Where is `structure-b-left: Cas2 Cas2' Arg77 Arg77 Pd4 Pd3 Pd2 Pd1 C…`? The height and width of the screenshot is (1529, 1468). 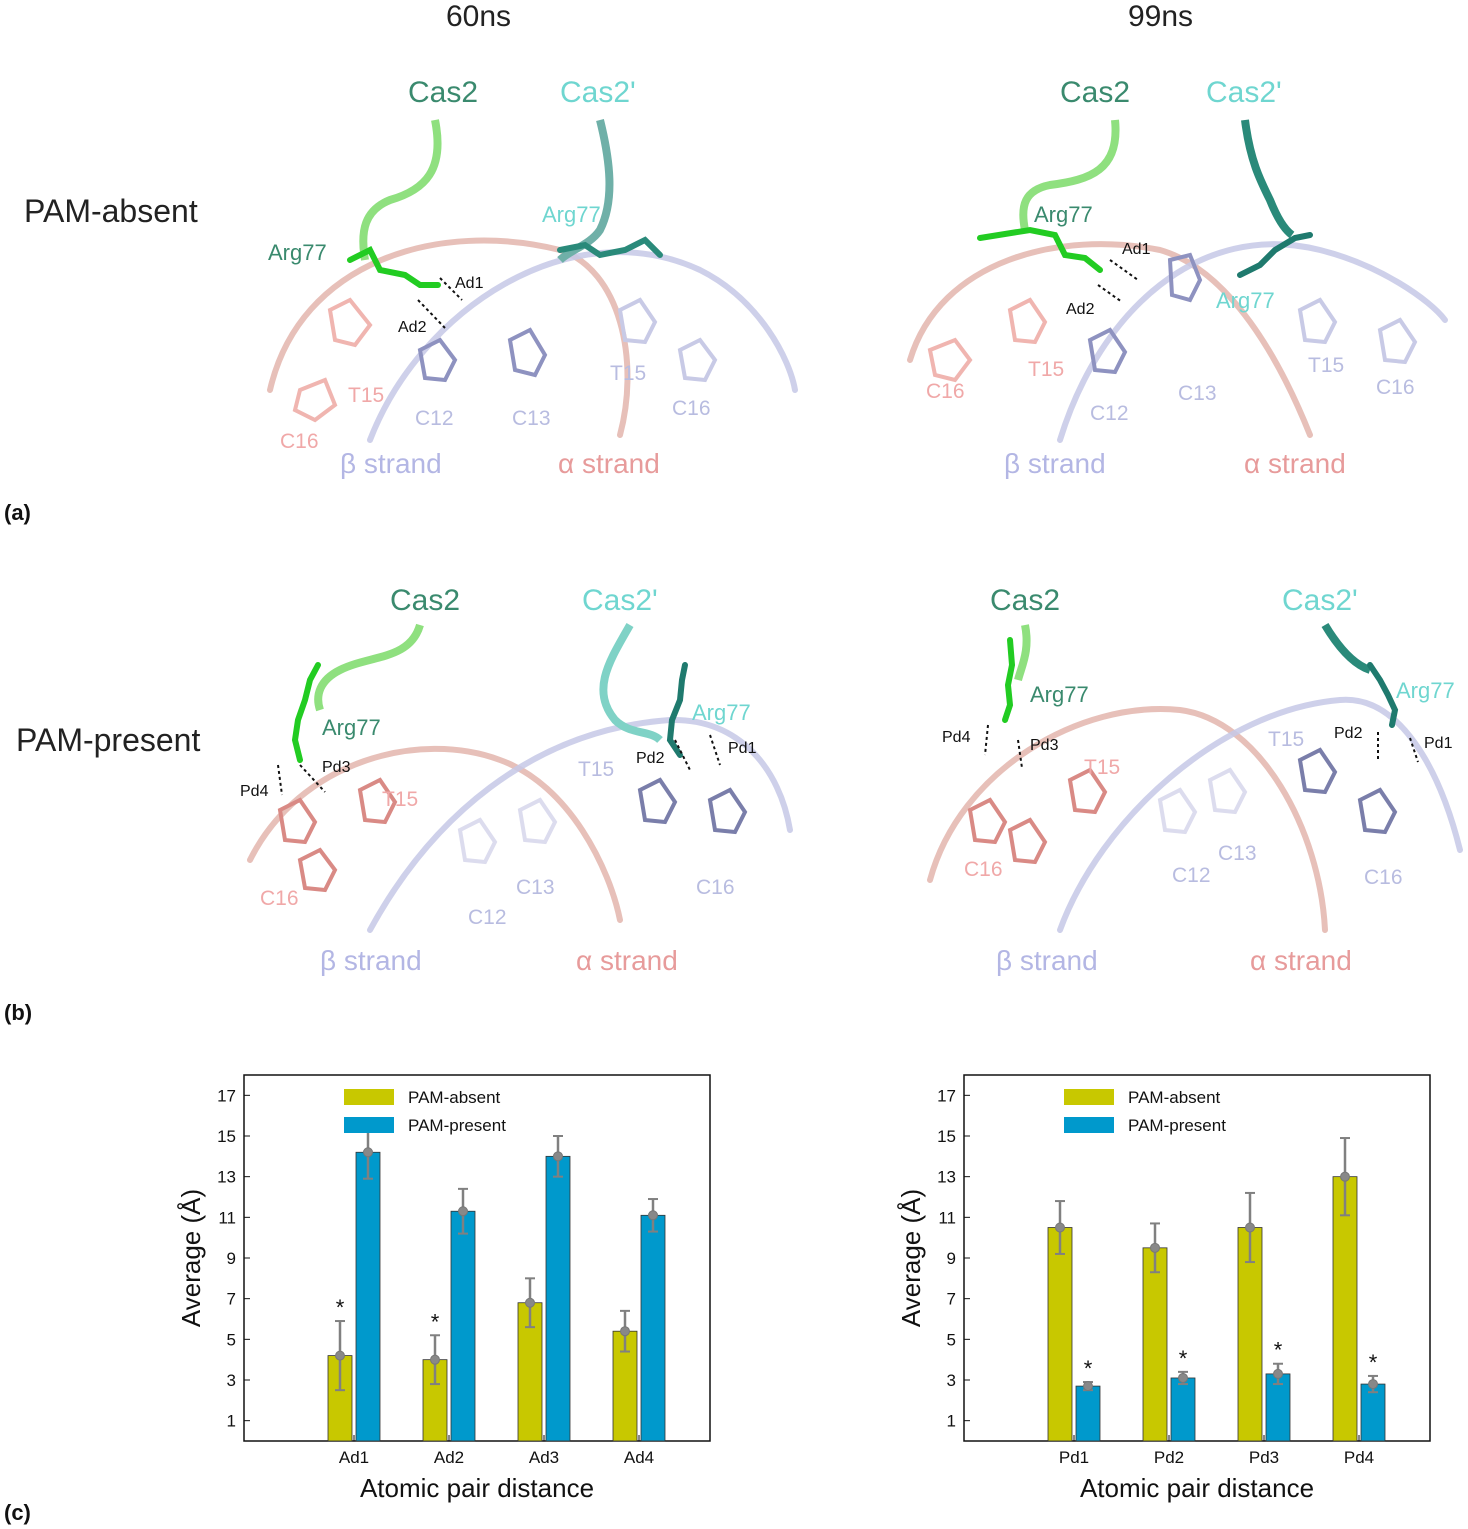 structure-b-left: Cas2 Cas2' Arg77 Arg77 Pd4 Pd3 Pd2 Pd1 C… is located at coordinates (516, 780).